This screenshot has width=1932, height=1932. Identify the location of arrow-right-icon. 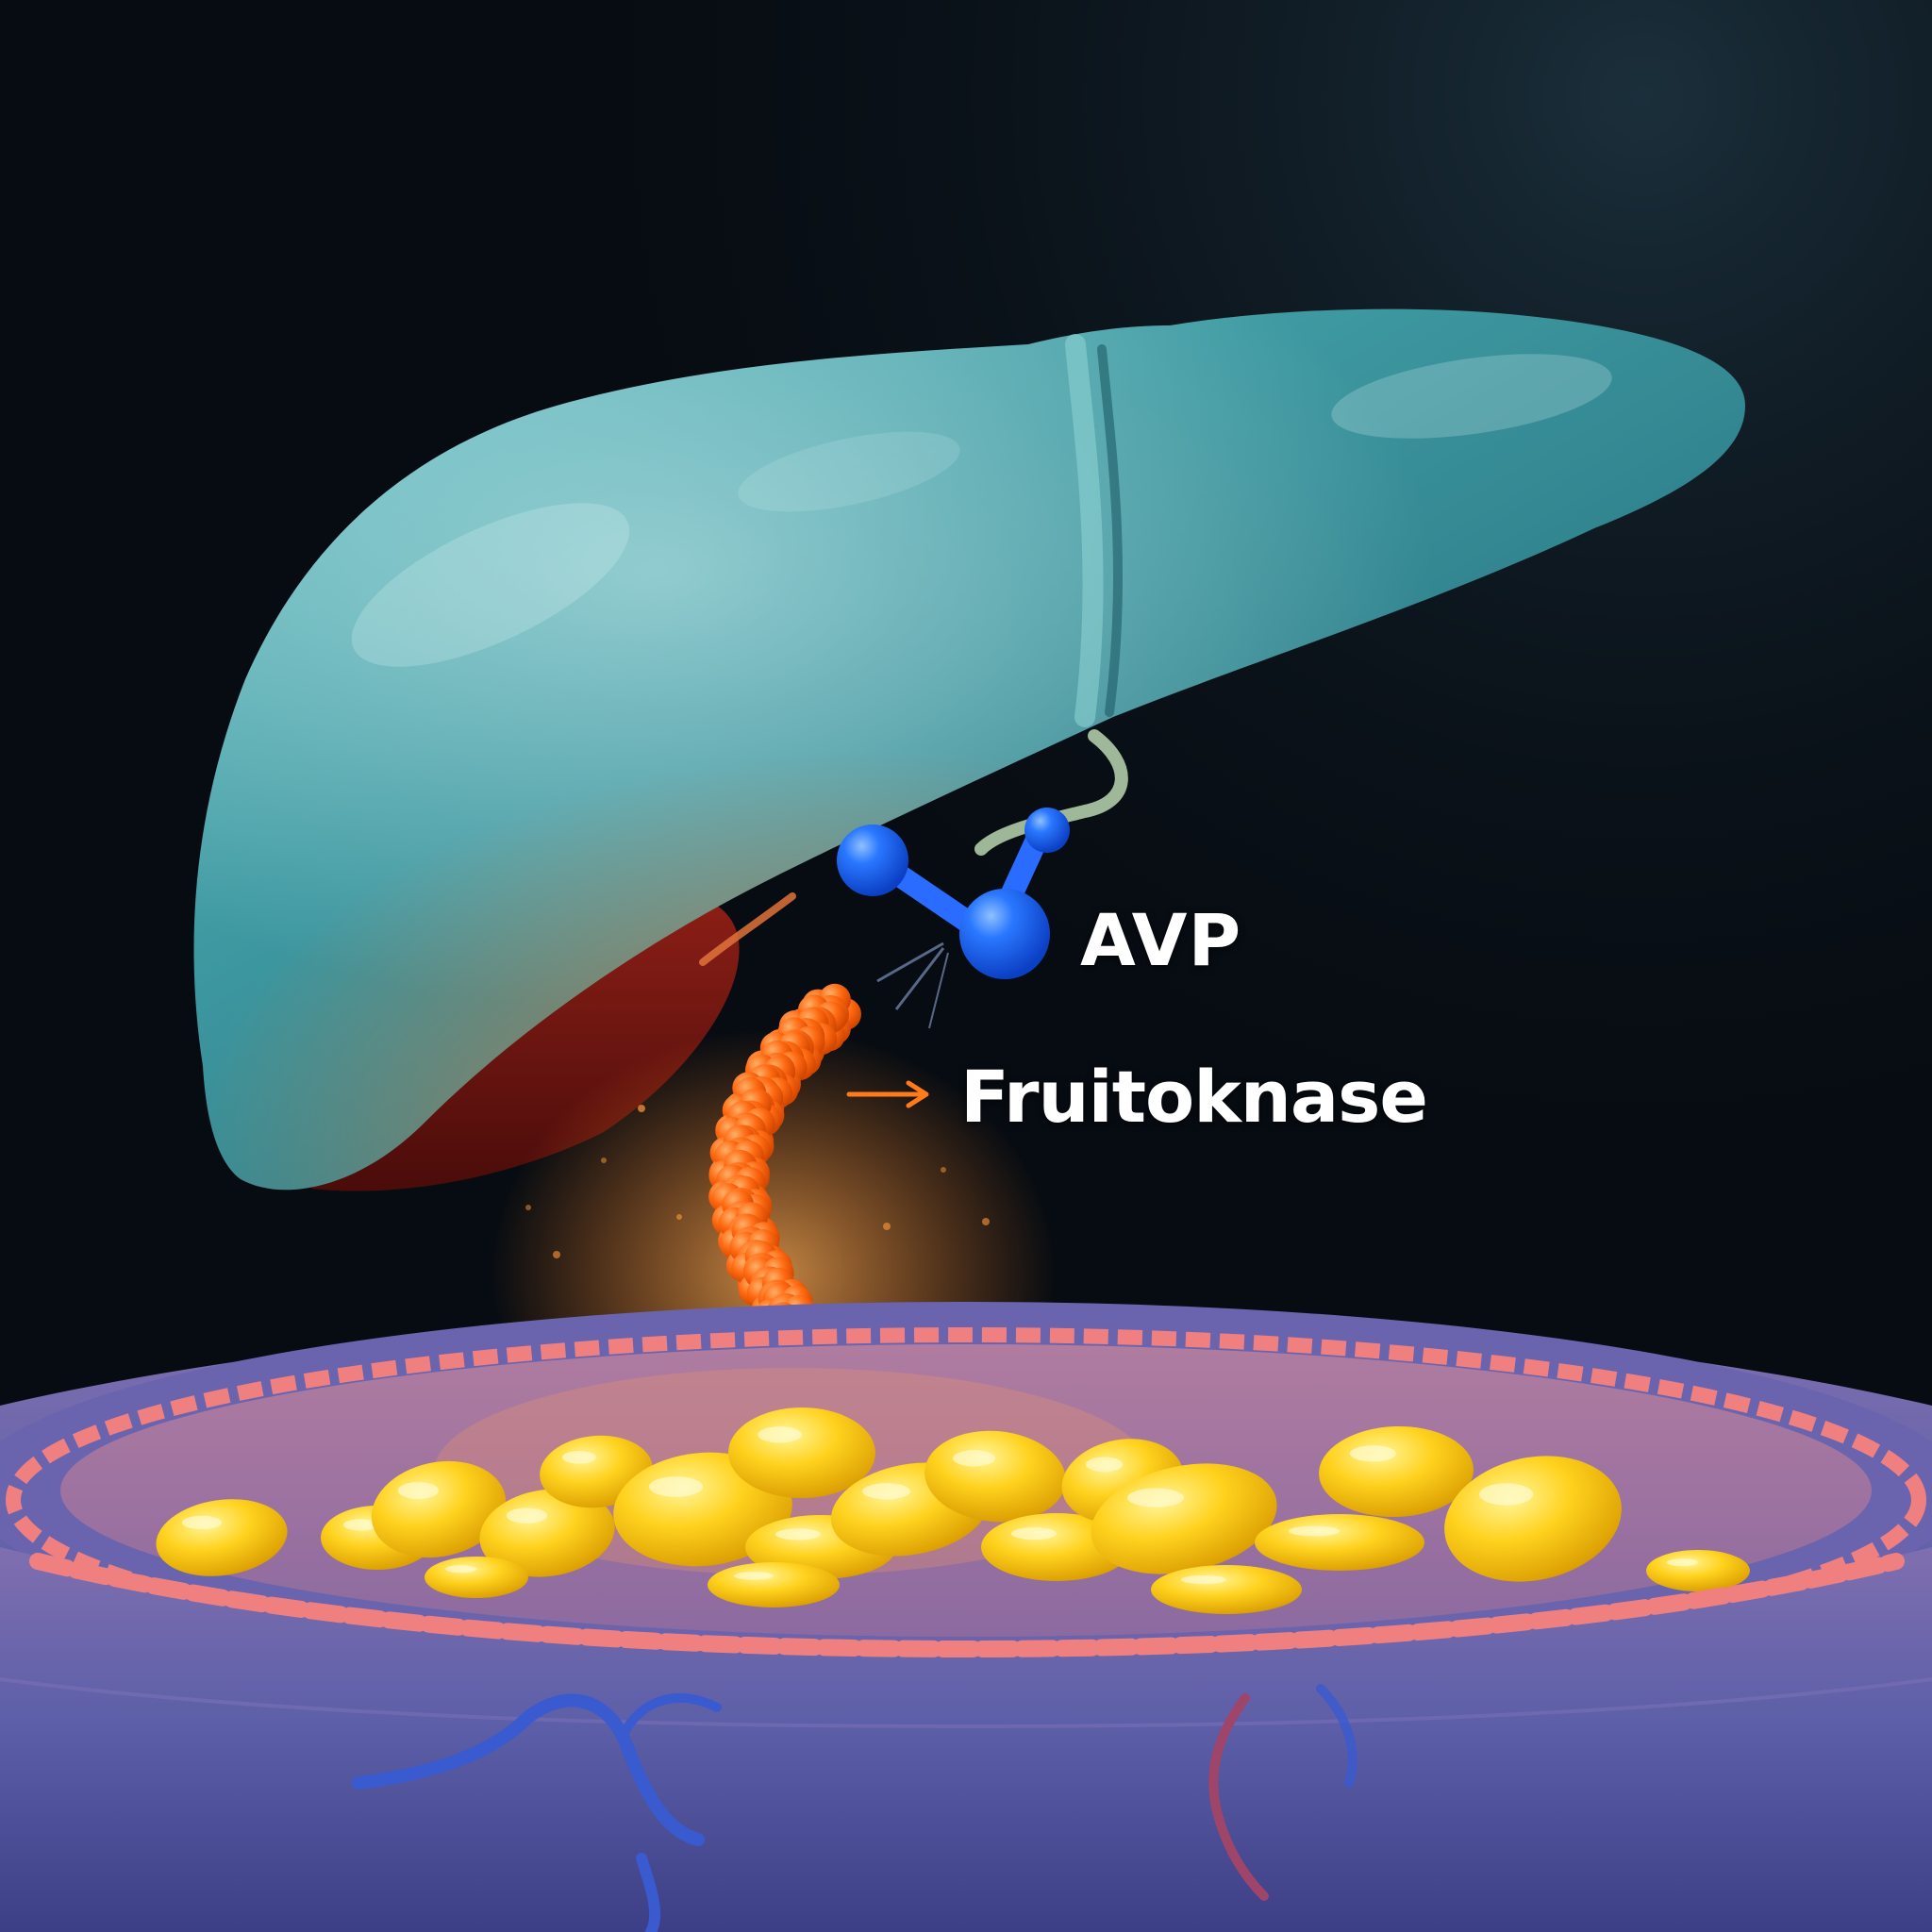
(888, 1094).